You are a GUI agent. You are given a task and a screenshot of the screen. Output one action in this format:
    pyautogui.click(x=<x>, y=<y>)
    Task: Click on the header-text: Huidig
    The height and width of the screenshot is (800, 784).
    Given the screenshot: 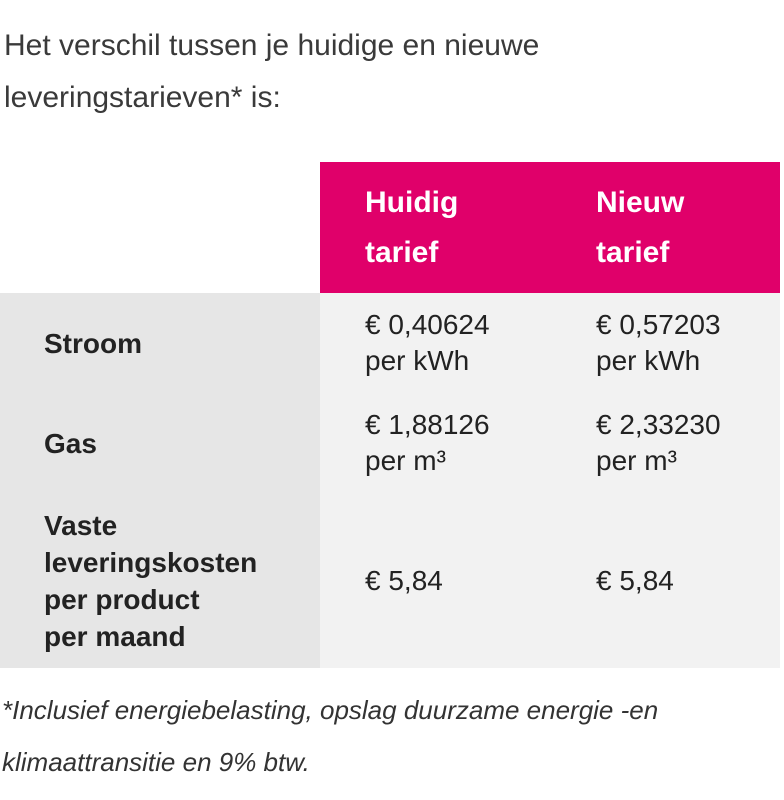 What is the action you would take?
    pyautogui.click(x=412, y=202)
    